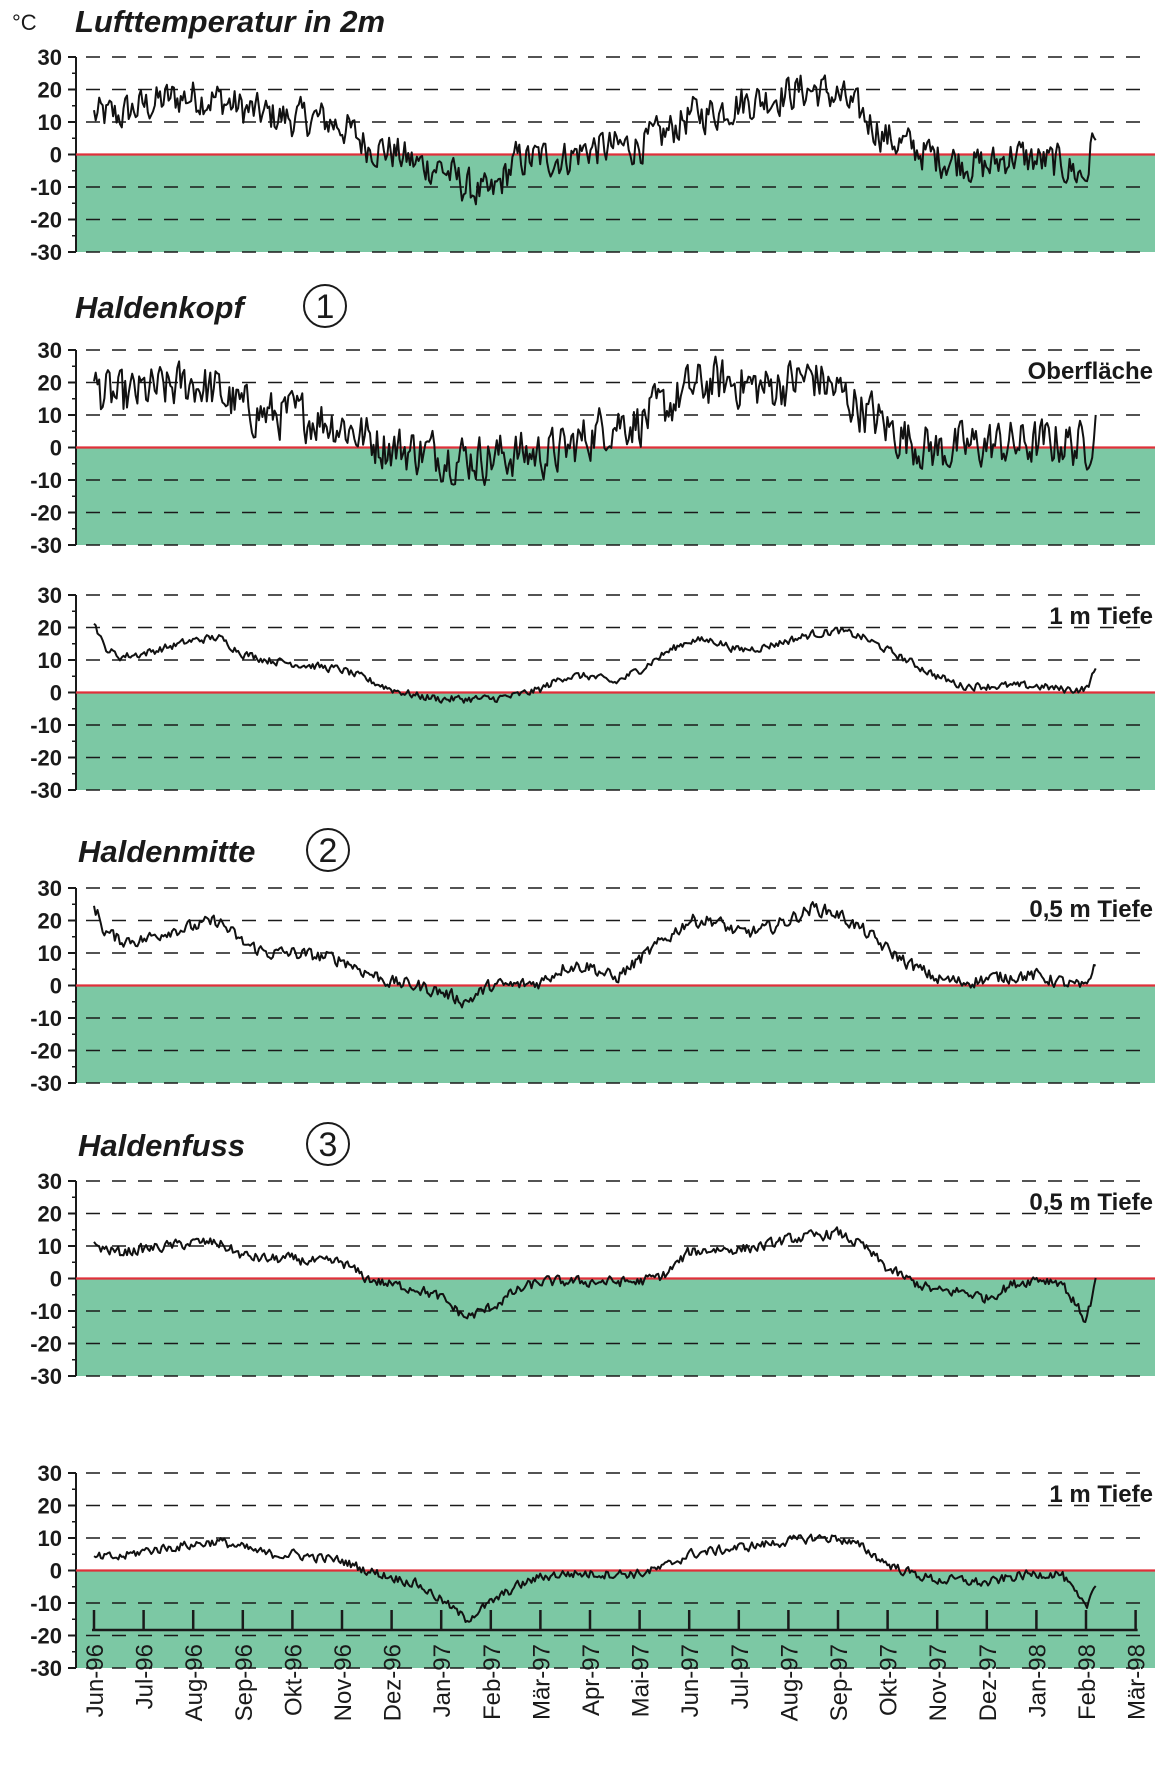  I want to click on x-tick-label: Jun-96, so click(95, 1680).